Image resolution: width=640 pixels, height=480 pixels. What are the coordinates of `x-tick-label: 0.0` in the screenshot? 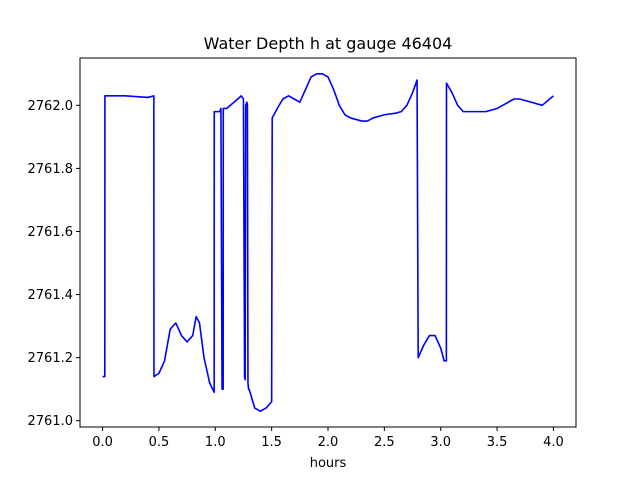 It's located at (102, 442).